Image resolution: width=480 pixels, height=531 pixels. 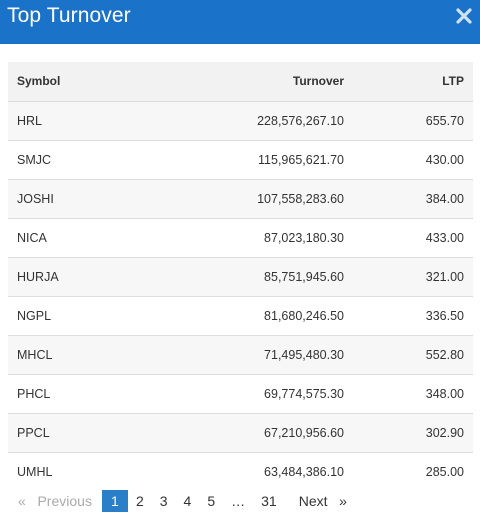 I want to click on modal-title: Top Turnover, so click(x=69, y=15).